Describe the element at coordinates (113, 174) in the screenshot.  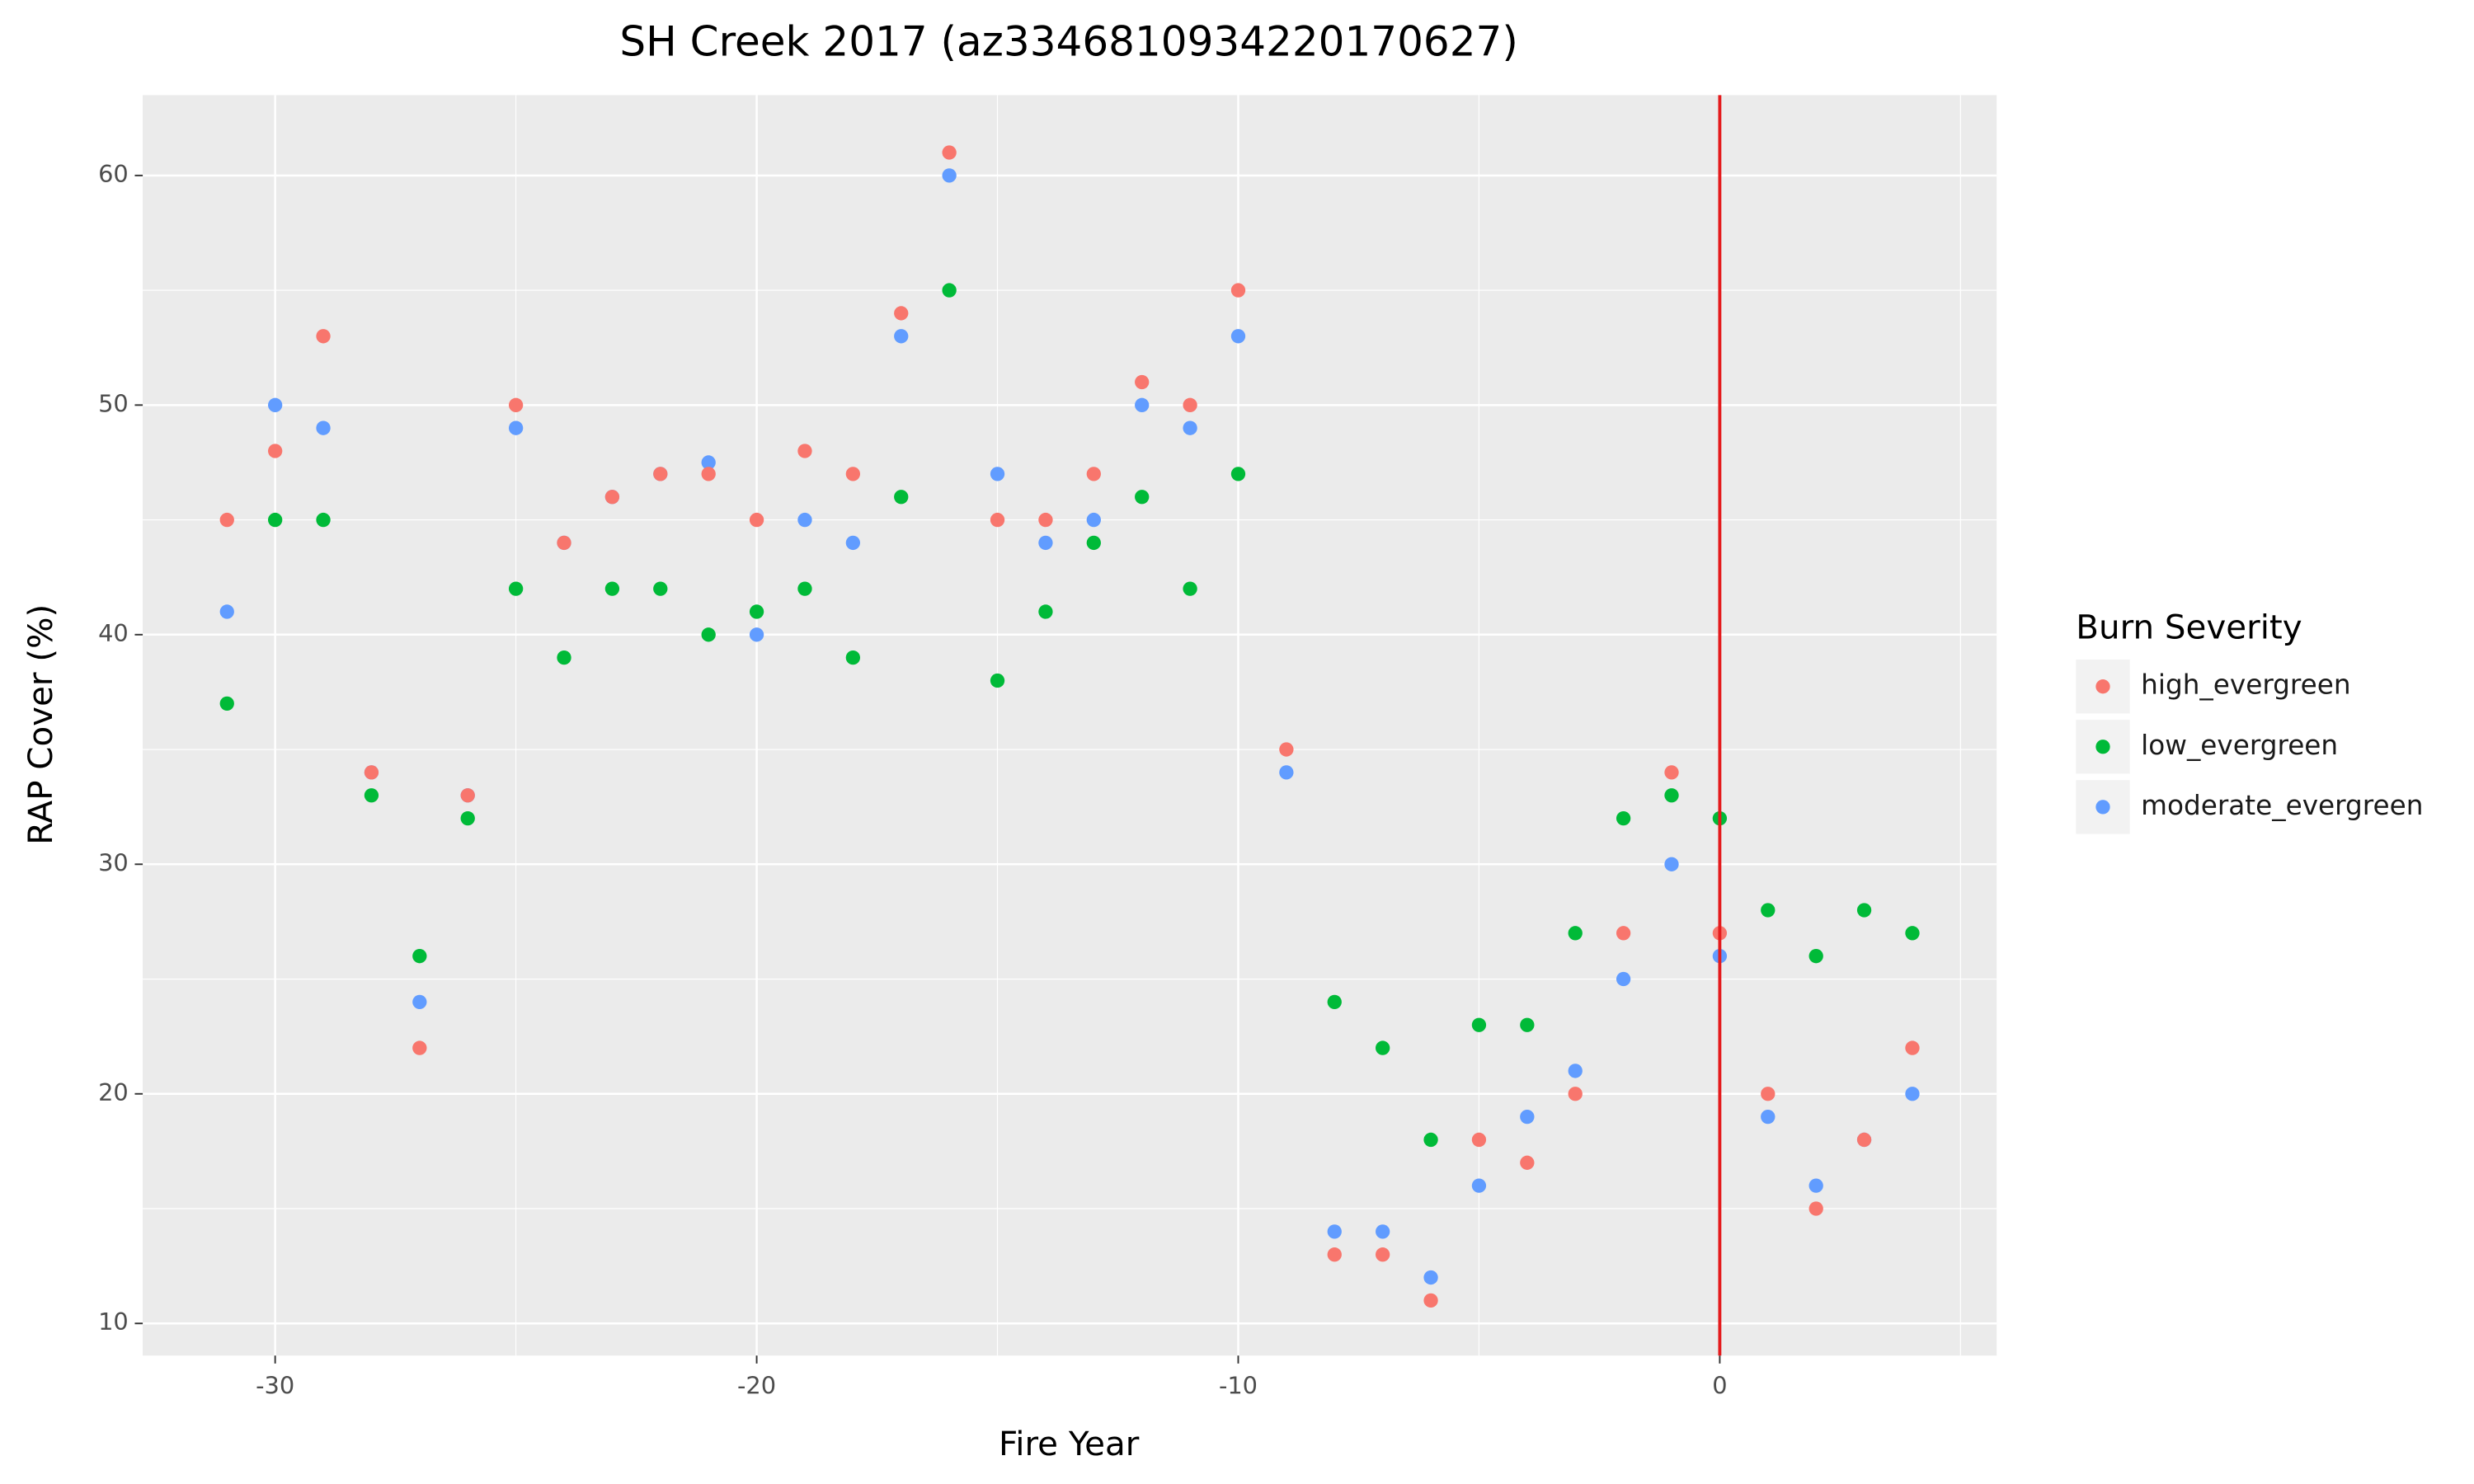
I see `y-tick-label: 60` at that location.